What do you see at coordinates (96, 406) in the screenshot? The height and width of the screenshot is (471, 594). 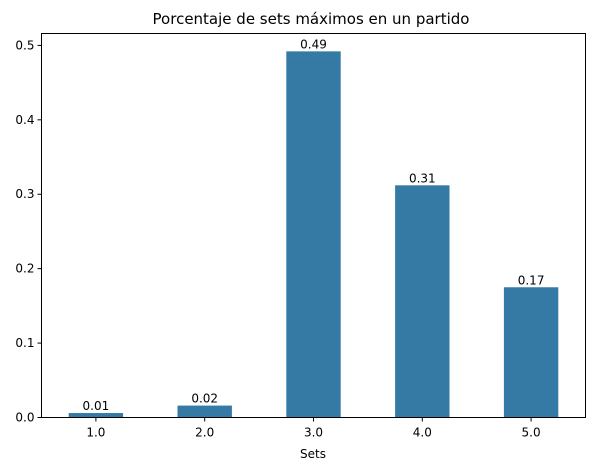 I see `bar-data-label: 0.01` at bounding box center [96, 406].